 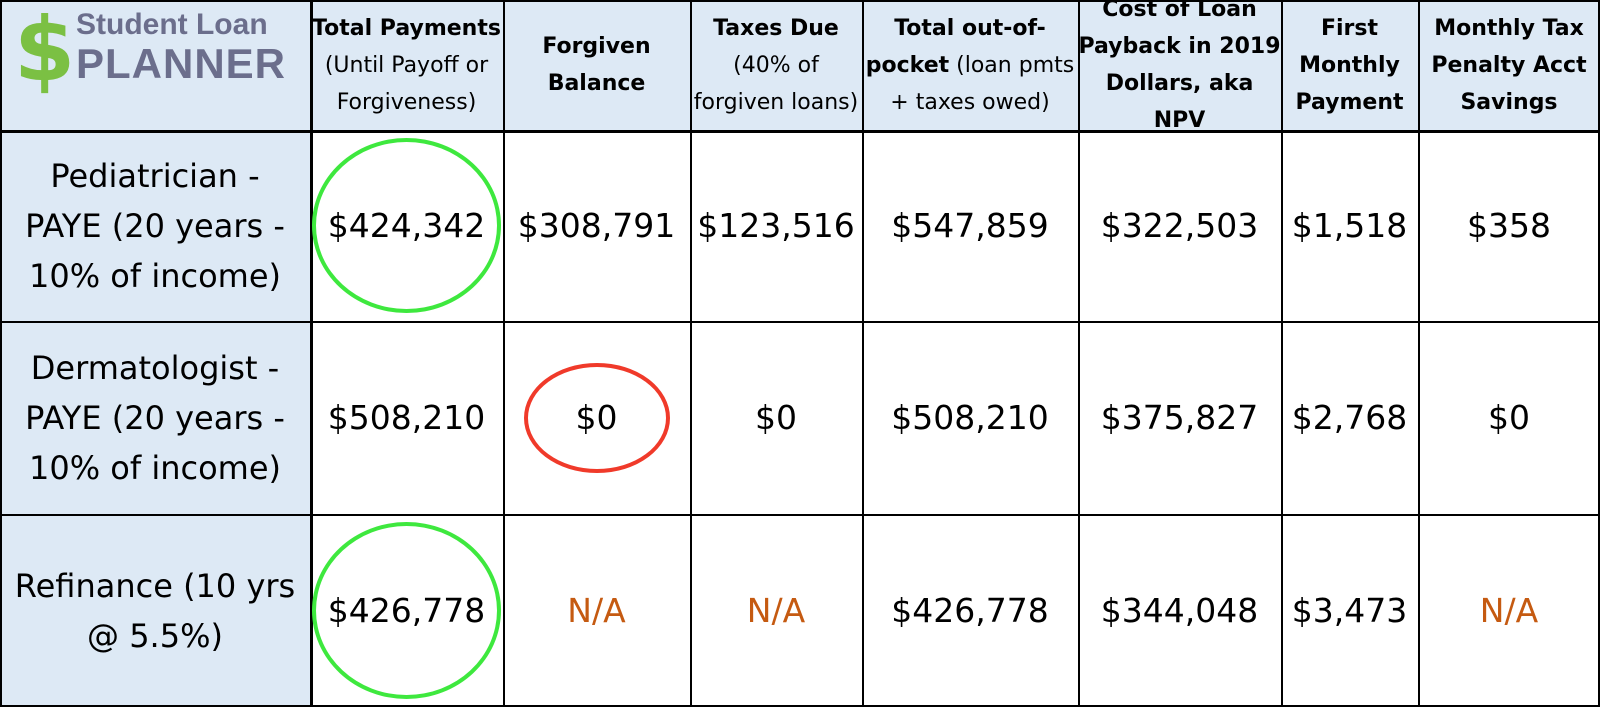 I want to click on table-cell-total-payments: $426,778, so click(x=406, y=610).